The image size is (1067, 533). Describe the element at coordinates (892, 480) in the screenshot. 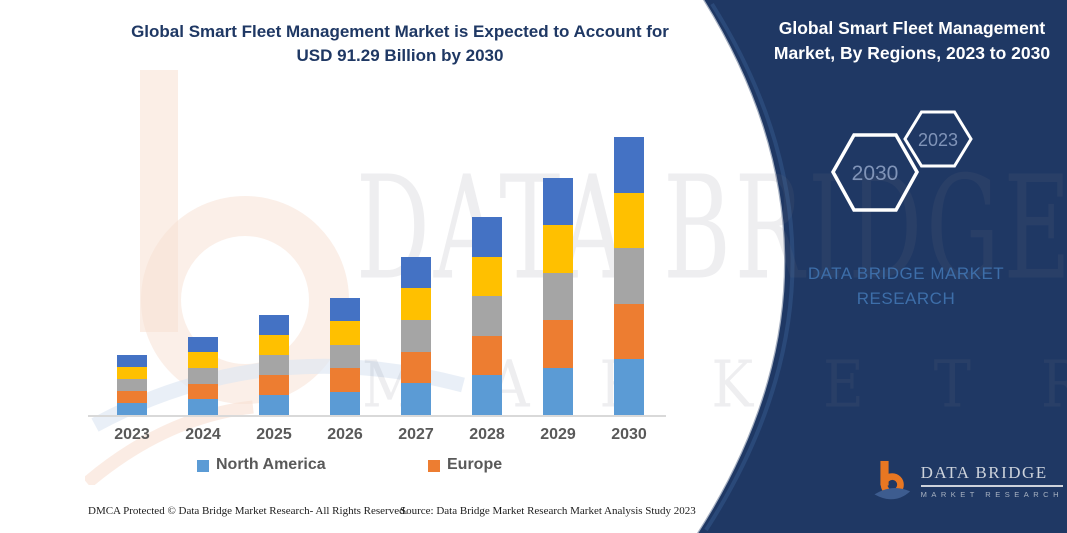

I see `databridge-logo-icon` at that location.